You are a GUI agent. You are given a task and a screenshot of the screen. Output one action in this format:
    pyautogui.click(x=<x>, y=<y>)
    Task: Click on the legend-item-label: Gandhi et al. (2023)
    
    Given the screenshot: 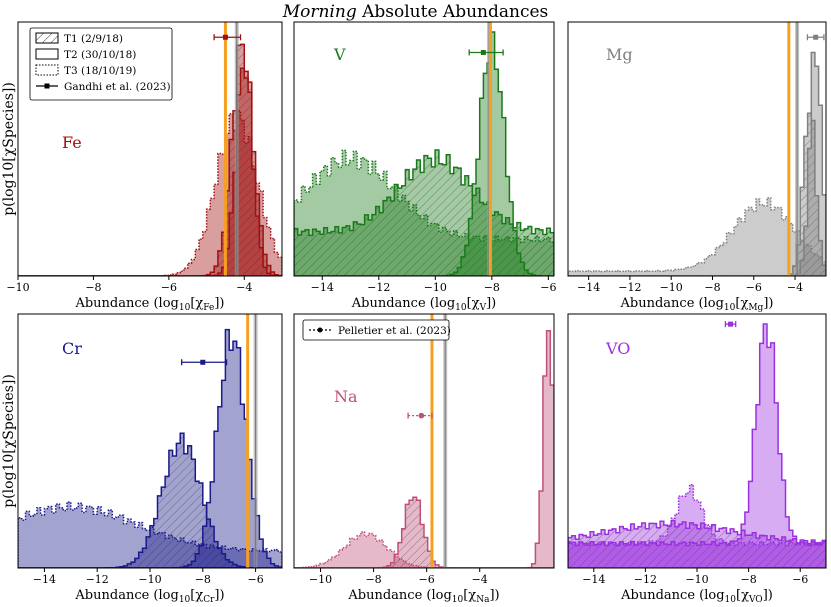 What is the action you would take?
    pyautogui.click(x=117, y=87)
    